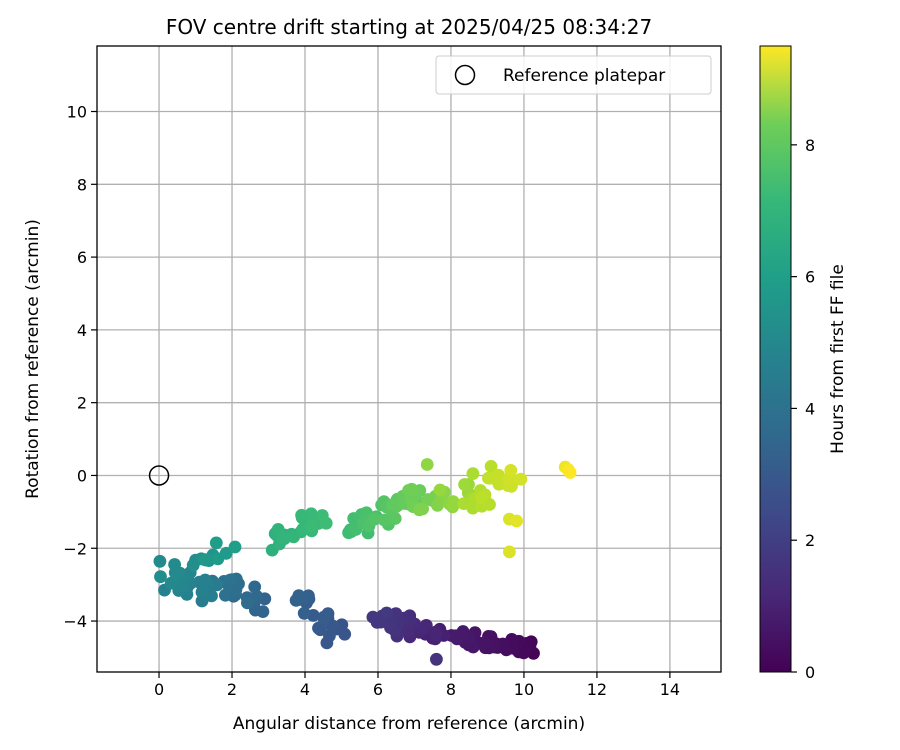 This screenshot has height=750, width=900. Describe the element at coordinates (597, 689) in the screenshot. I see `x-tick-label: 12` at that location.